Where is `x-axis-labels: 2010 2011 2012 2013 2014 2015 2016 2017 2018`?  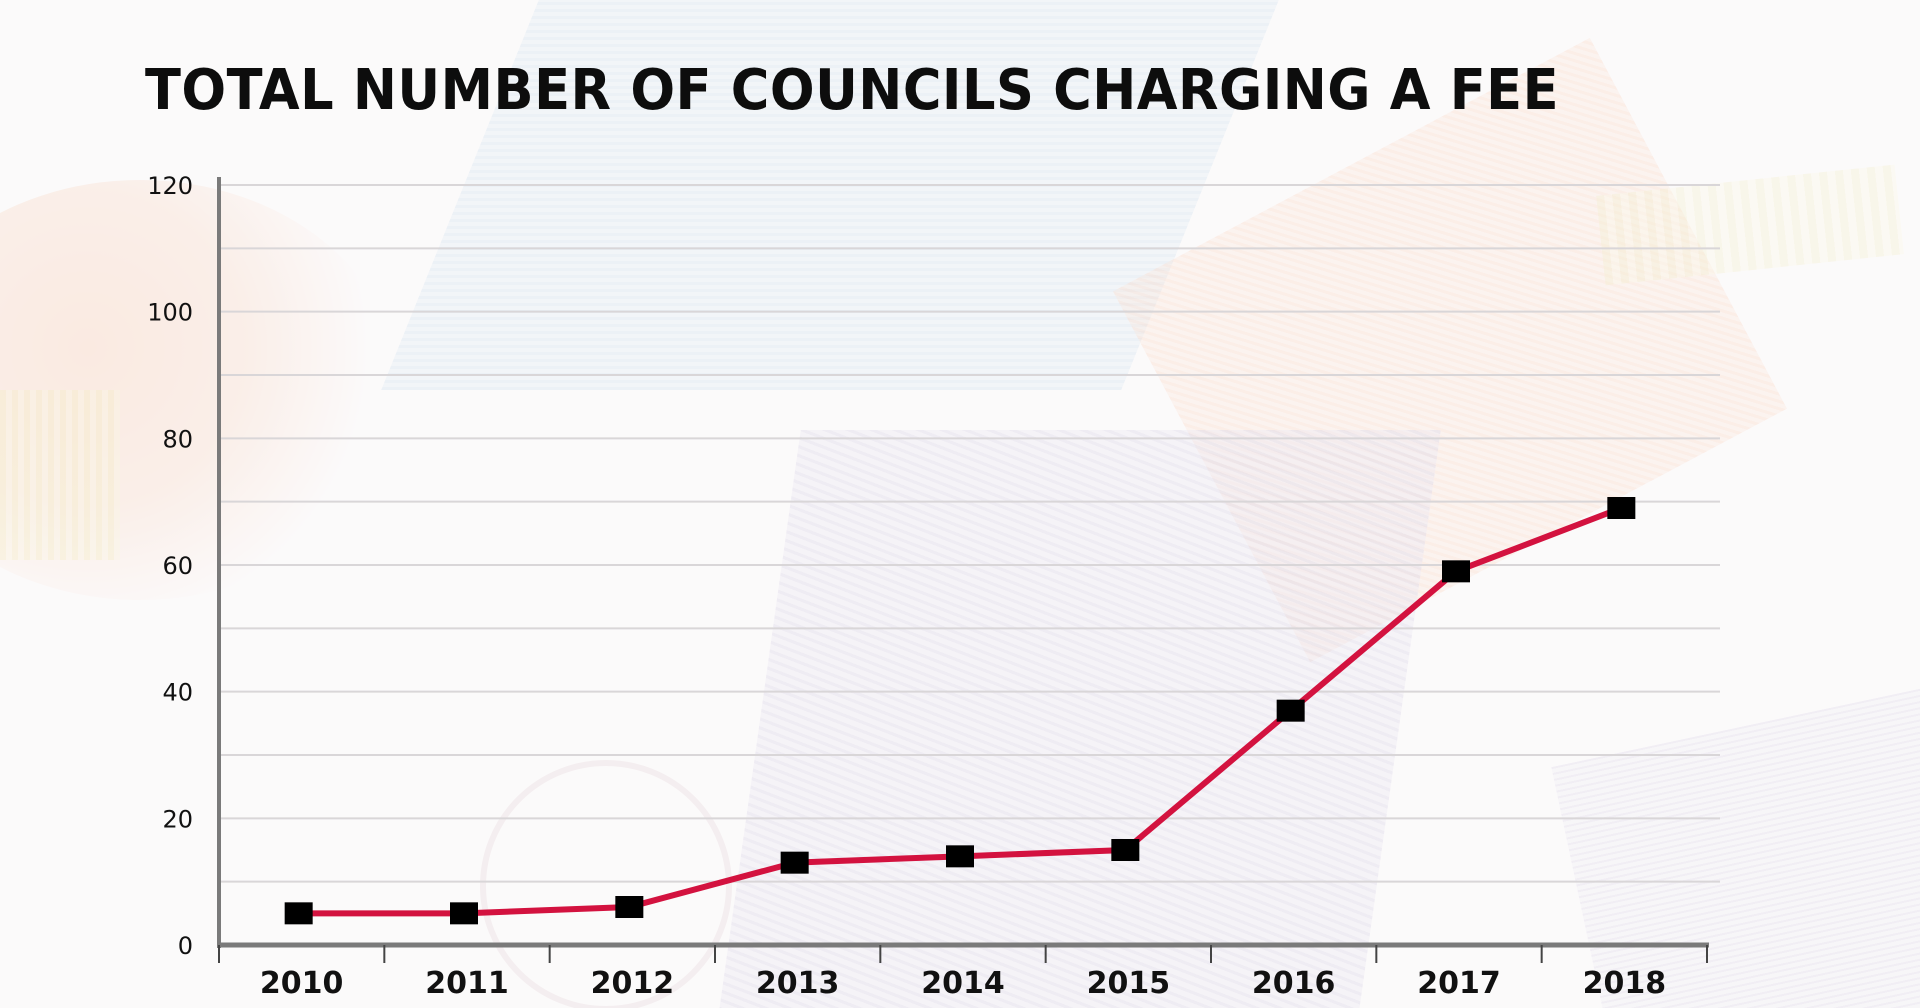
x-axis-labels: 2010 2011 2012 2013 2014 2015 2016 2017 2018 is located at coordinates (963, 983).